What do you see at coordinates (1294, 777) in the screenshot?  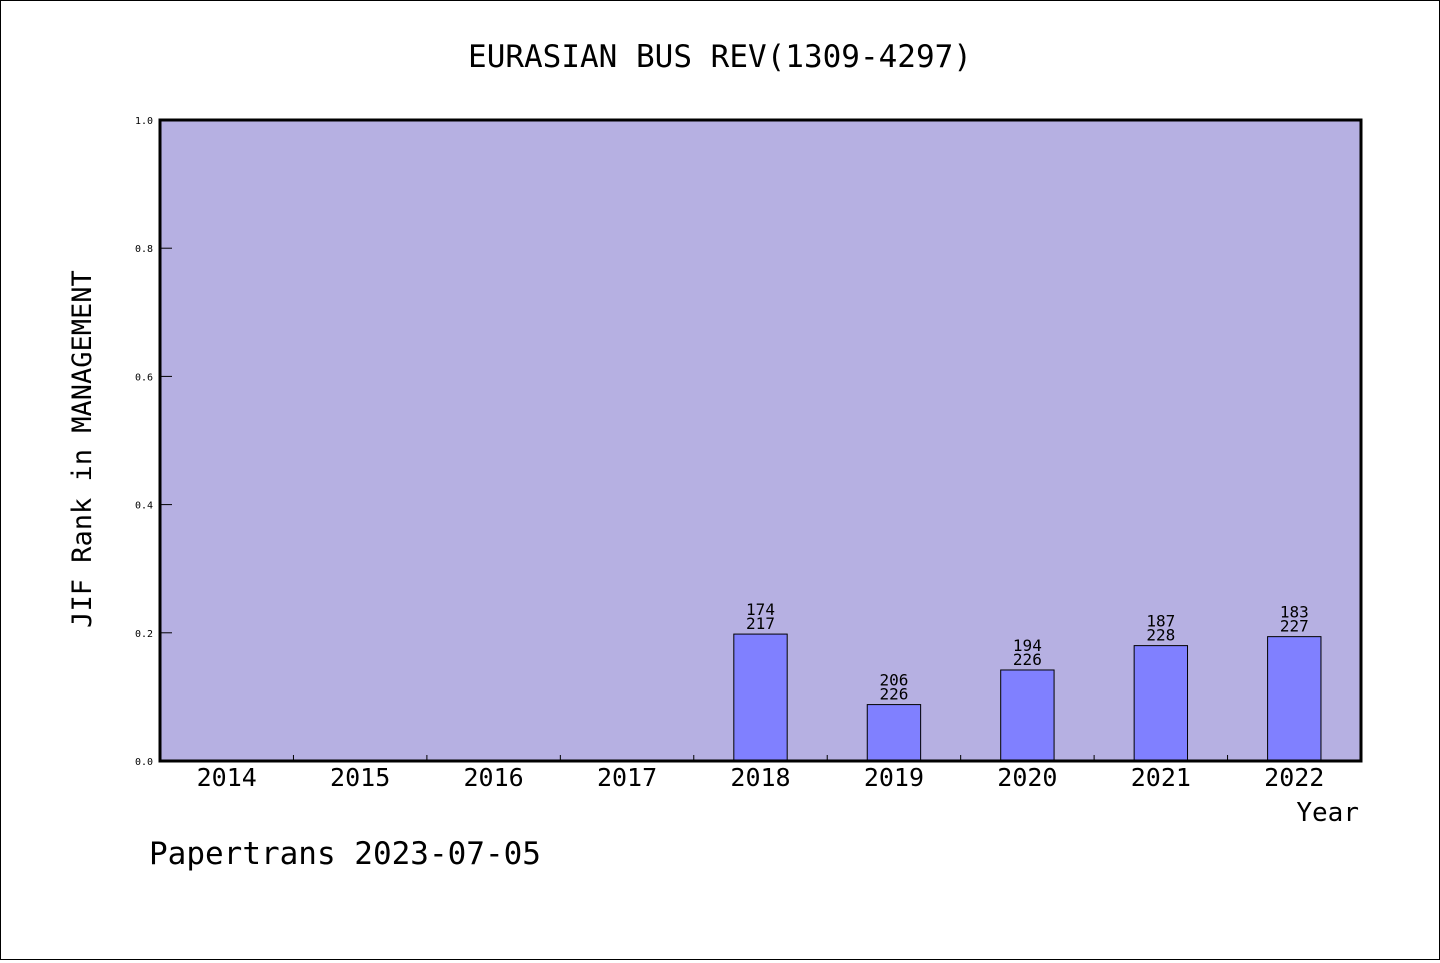 I see `x-tick-label: 2022` at bounding box center [1294, 777].